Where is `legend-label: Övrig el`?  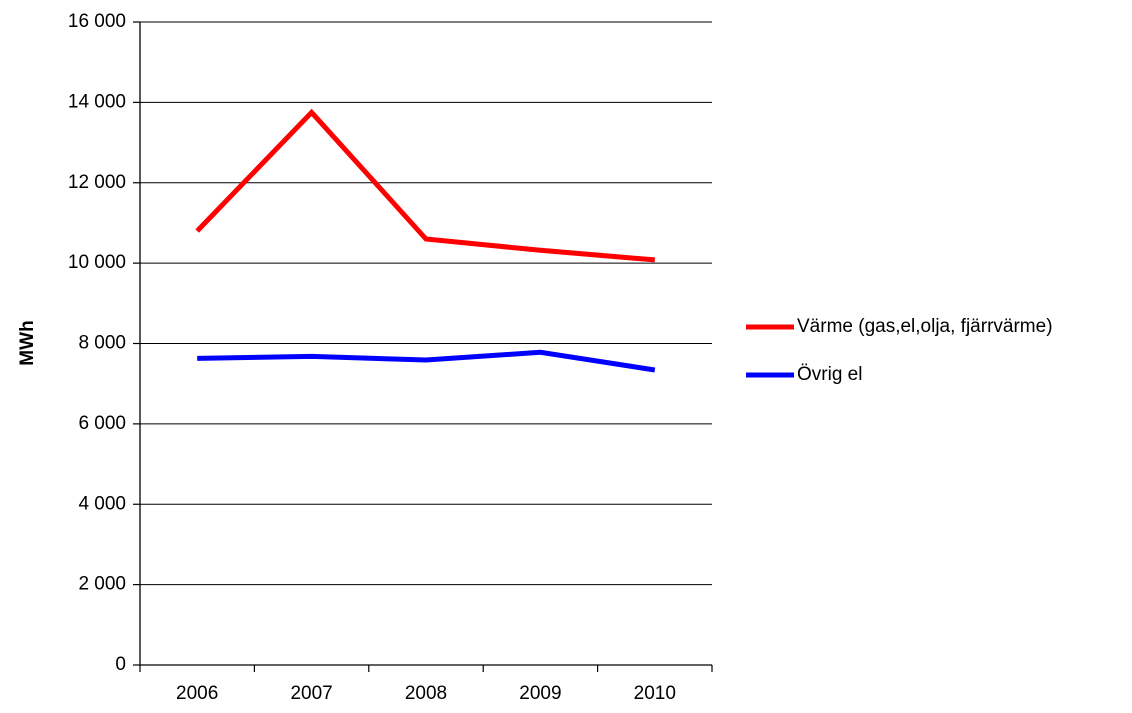
legend-label: Övrig el is located at coordinates (829, 374).